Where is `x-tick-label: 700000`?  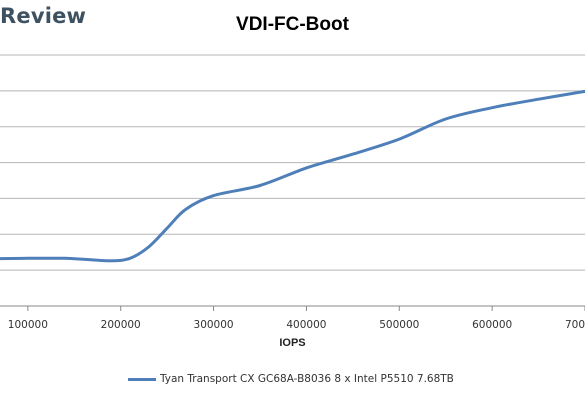
x-tick-label: 700000 is located at coordinates (575, 325).